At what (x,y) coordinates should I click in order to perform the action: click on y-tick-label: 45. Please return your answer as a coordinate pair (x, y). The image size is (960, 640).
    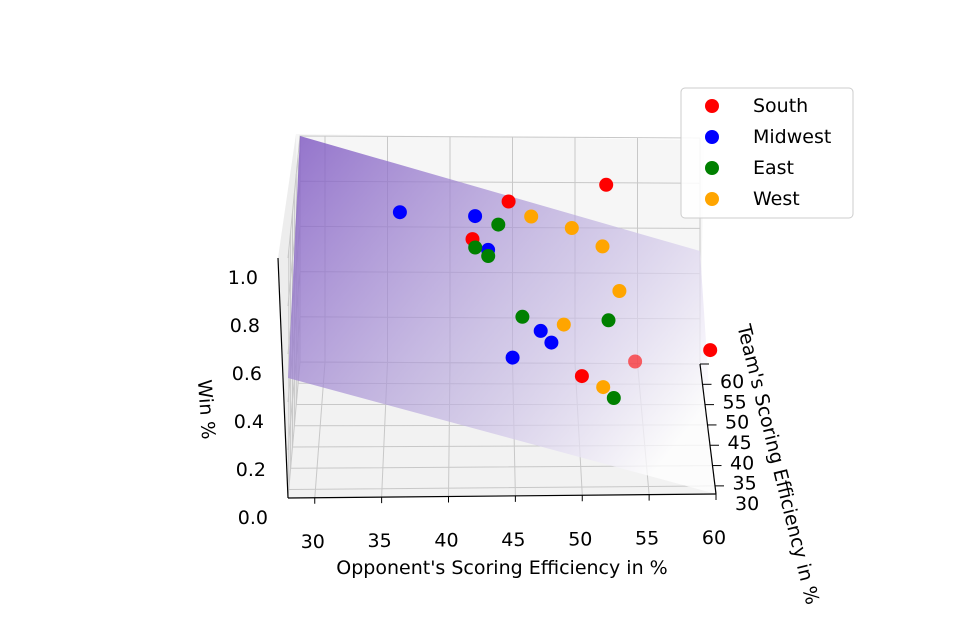
    Looking at the image, I should click on (740, 443).